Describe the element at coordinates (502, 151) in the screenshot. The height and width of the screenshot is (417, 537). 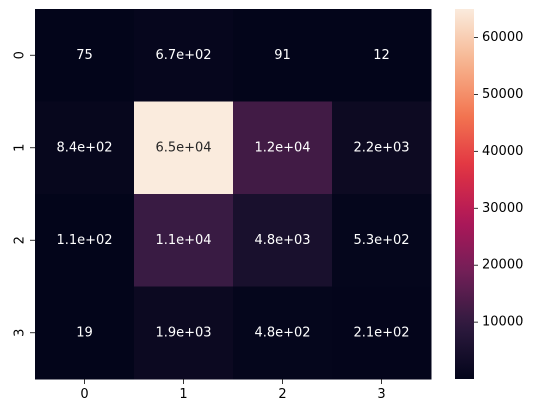
I see `colorbar-tick-label-3: 40000` at that location.